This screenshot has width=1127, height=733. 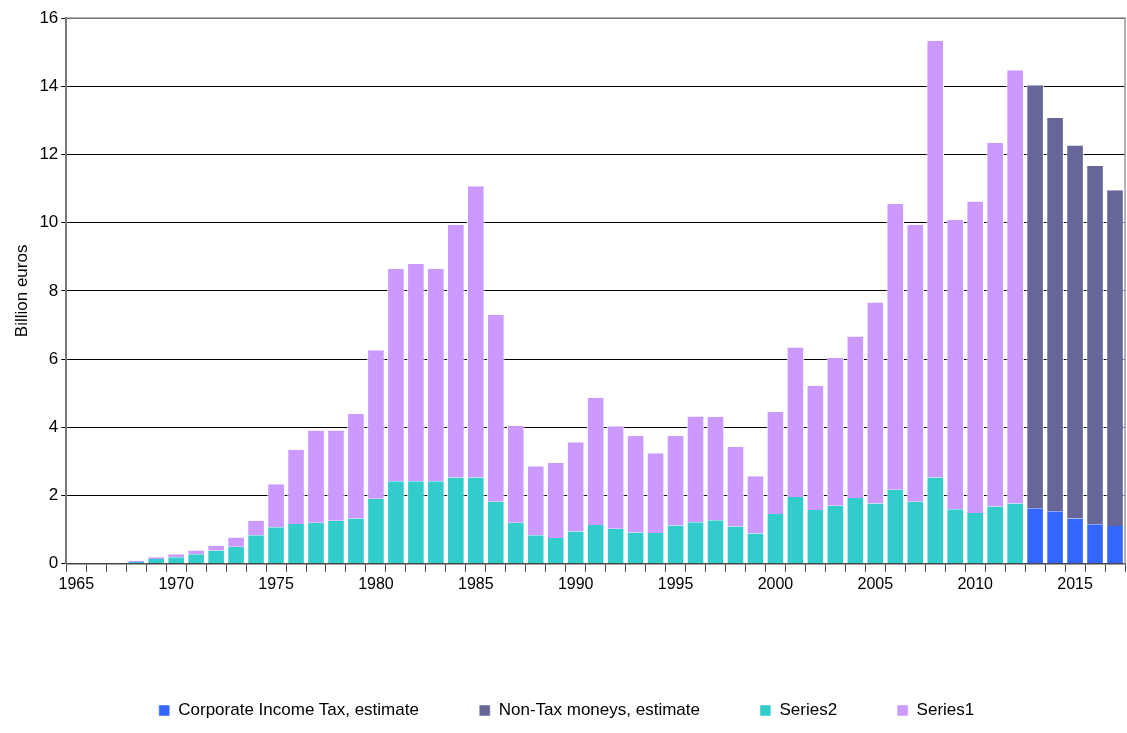 I want to click on x-tick-label: 1990, so click(x=575, y=583).